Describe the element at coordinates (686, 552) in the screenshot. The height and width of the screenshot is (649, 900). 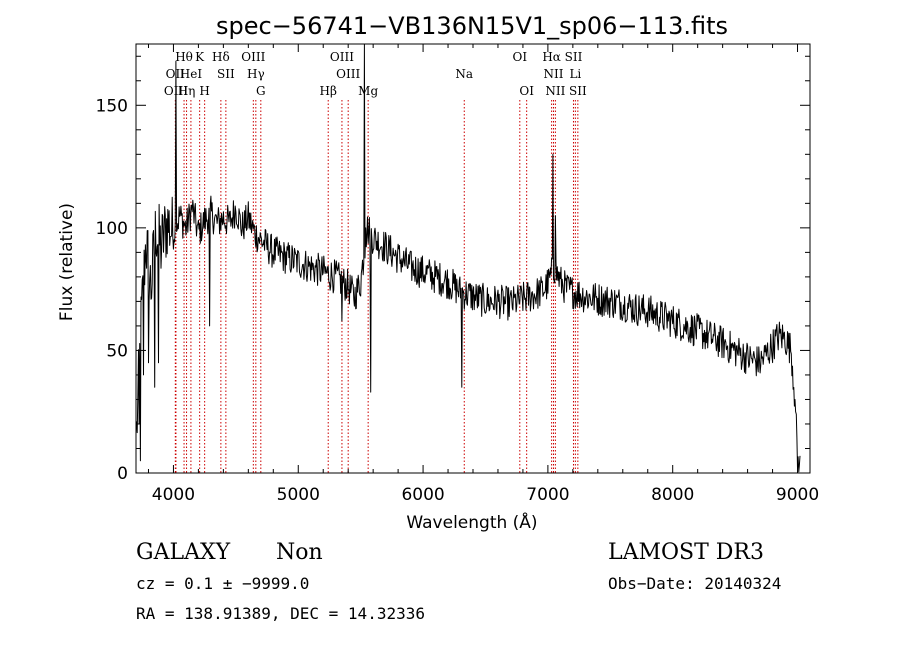
I see `survey-label: LAMOST DR3` at that location.